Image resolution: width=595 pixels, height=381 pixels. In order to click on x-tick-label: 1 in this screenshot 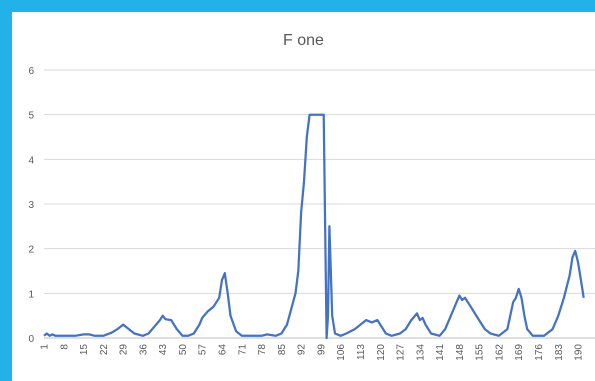, I will do `click(45, 347)`.